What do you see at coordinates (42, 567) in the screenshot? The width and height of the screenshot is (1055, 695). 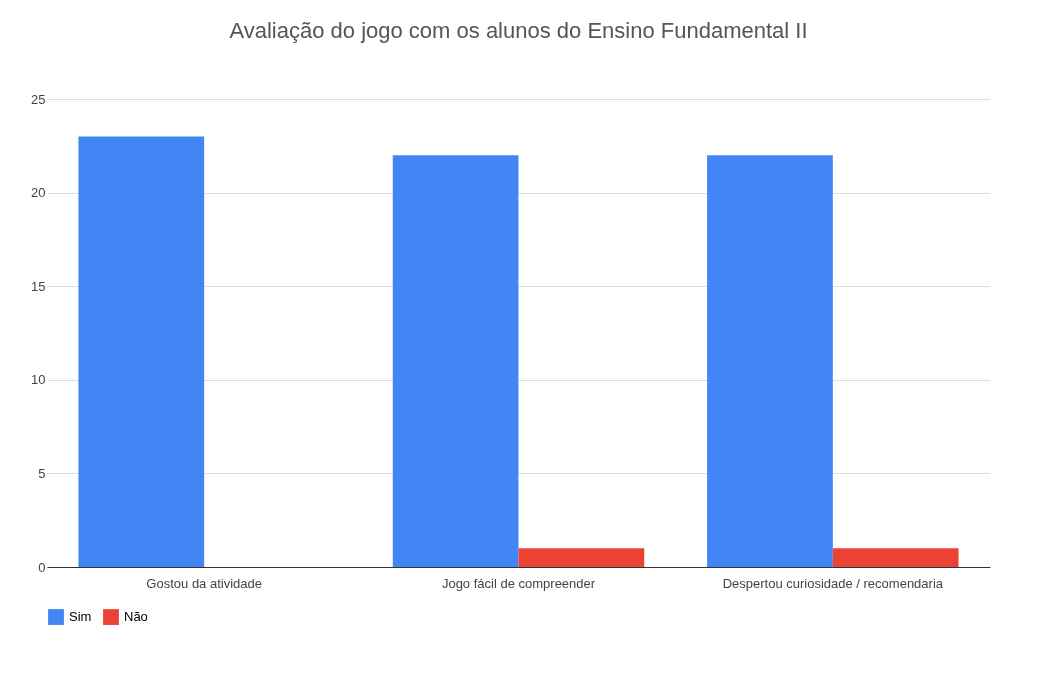 I see `y-tick-label: 0` at bounding box center [42, 567].